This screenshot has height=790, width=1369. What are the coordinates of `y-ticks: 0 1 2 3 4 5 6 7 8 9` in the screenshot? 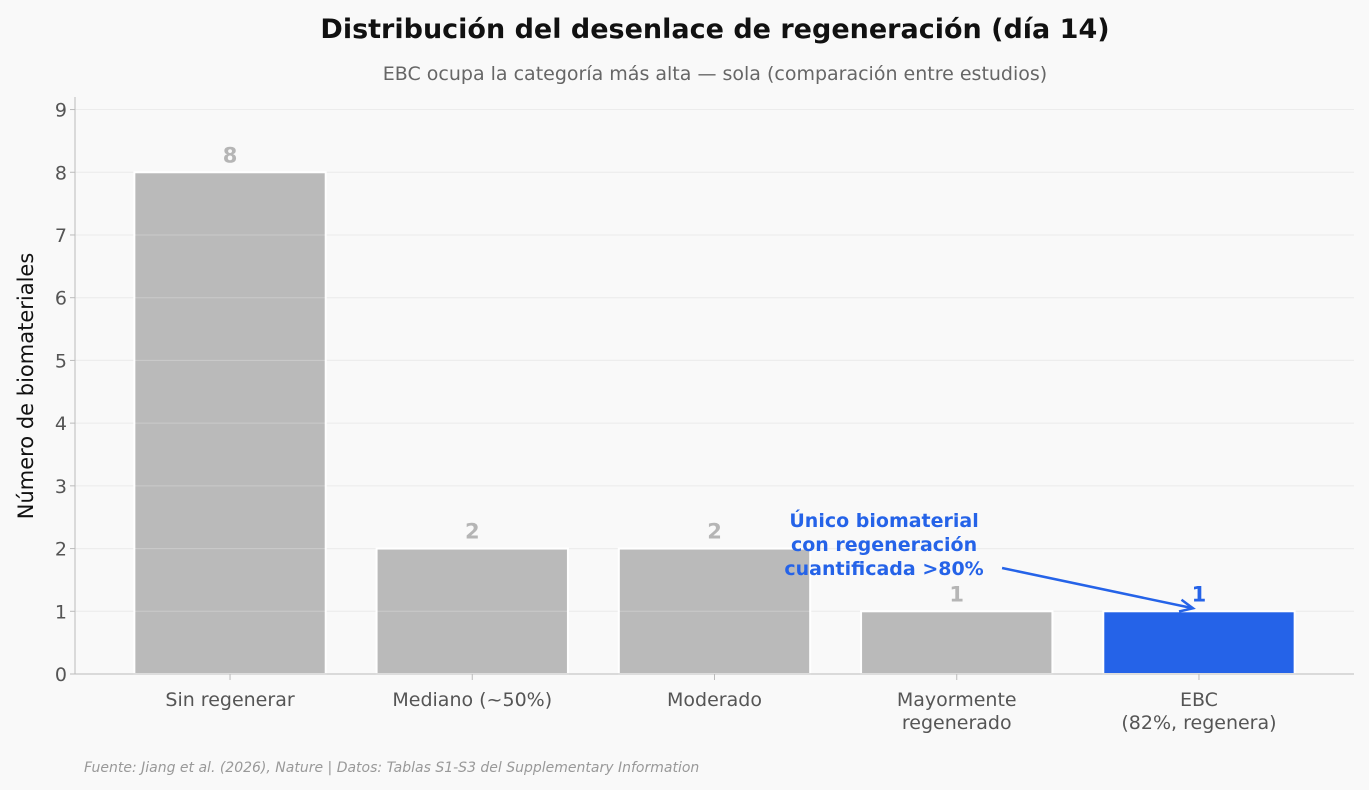 It's located at (65, 393).